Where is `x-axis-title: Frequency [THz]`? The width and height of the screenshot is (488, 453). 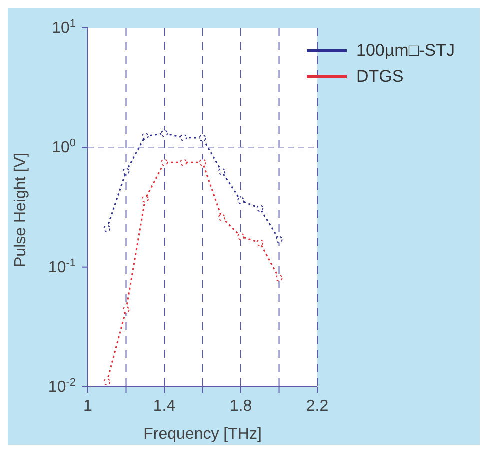 x-axis-title: Frequency [THz] is located at coordinates (203, 434).